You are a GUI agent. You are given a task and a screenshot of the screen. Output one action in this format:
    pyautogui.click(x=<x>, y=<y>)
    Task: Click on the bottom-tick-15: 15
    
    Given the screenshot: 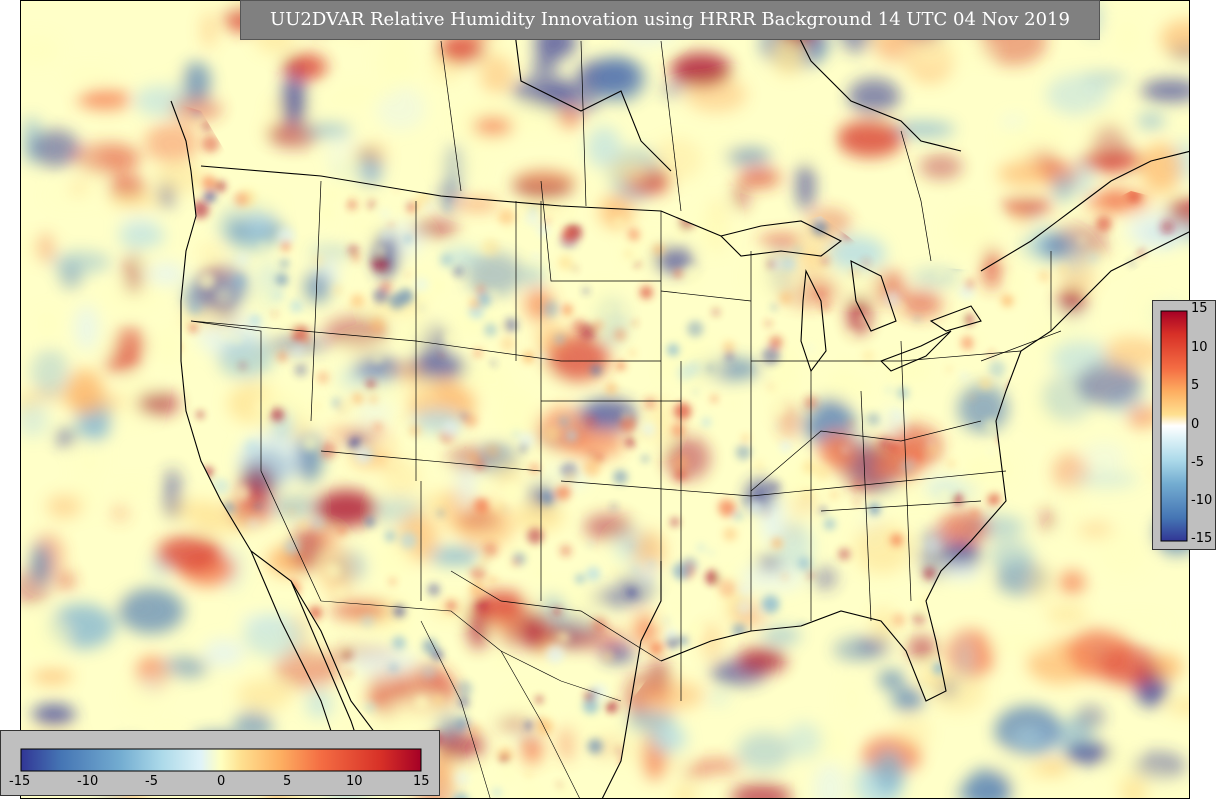 What is the action you would take?
    pyautogui.click(x=421, y=781)
    